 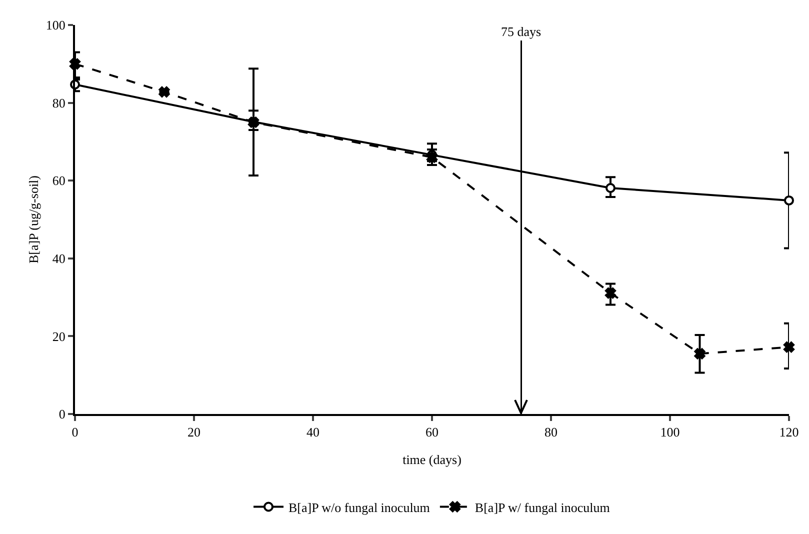 What do you see at coordinates (542, 507) in the screenshot?
I see `legend-label: B[a]P w/ fungal inoculum` at bounding box center [542, 507].